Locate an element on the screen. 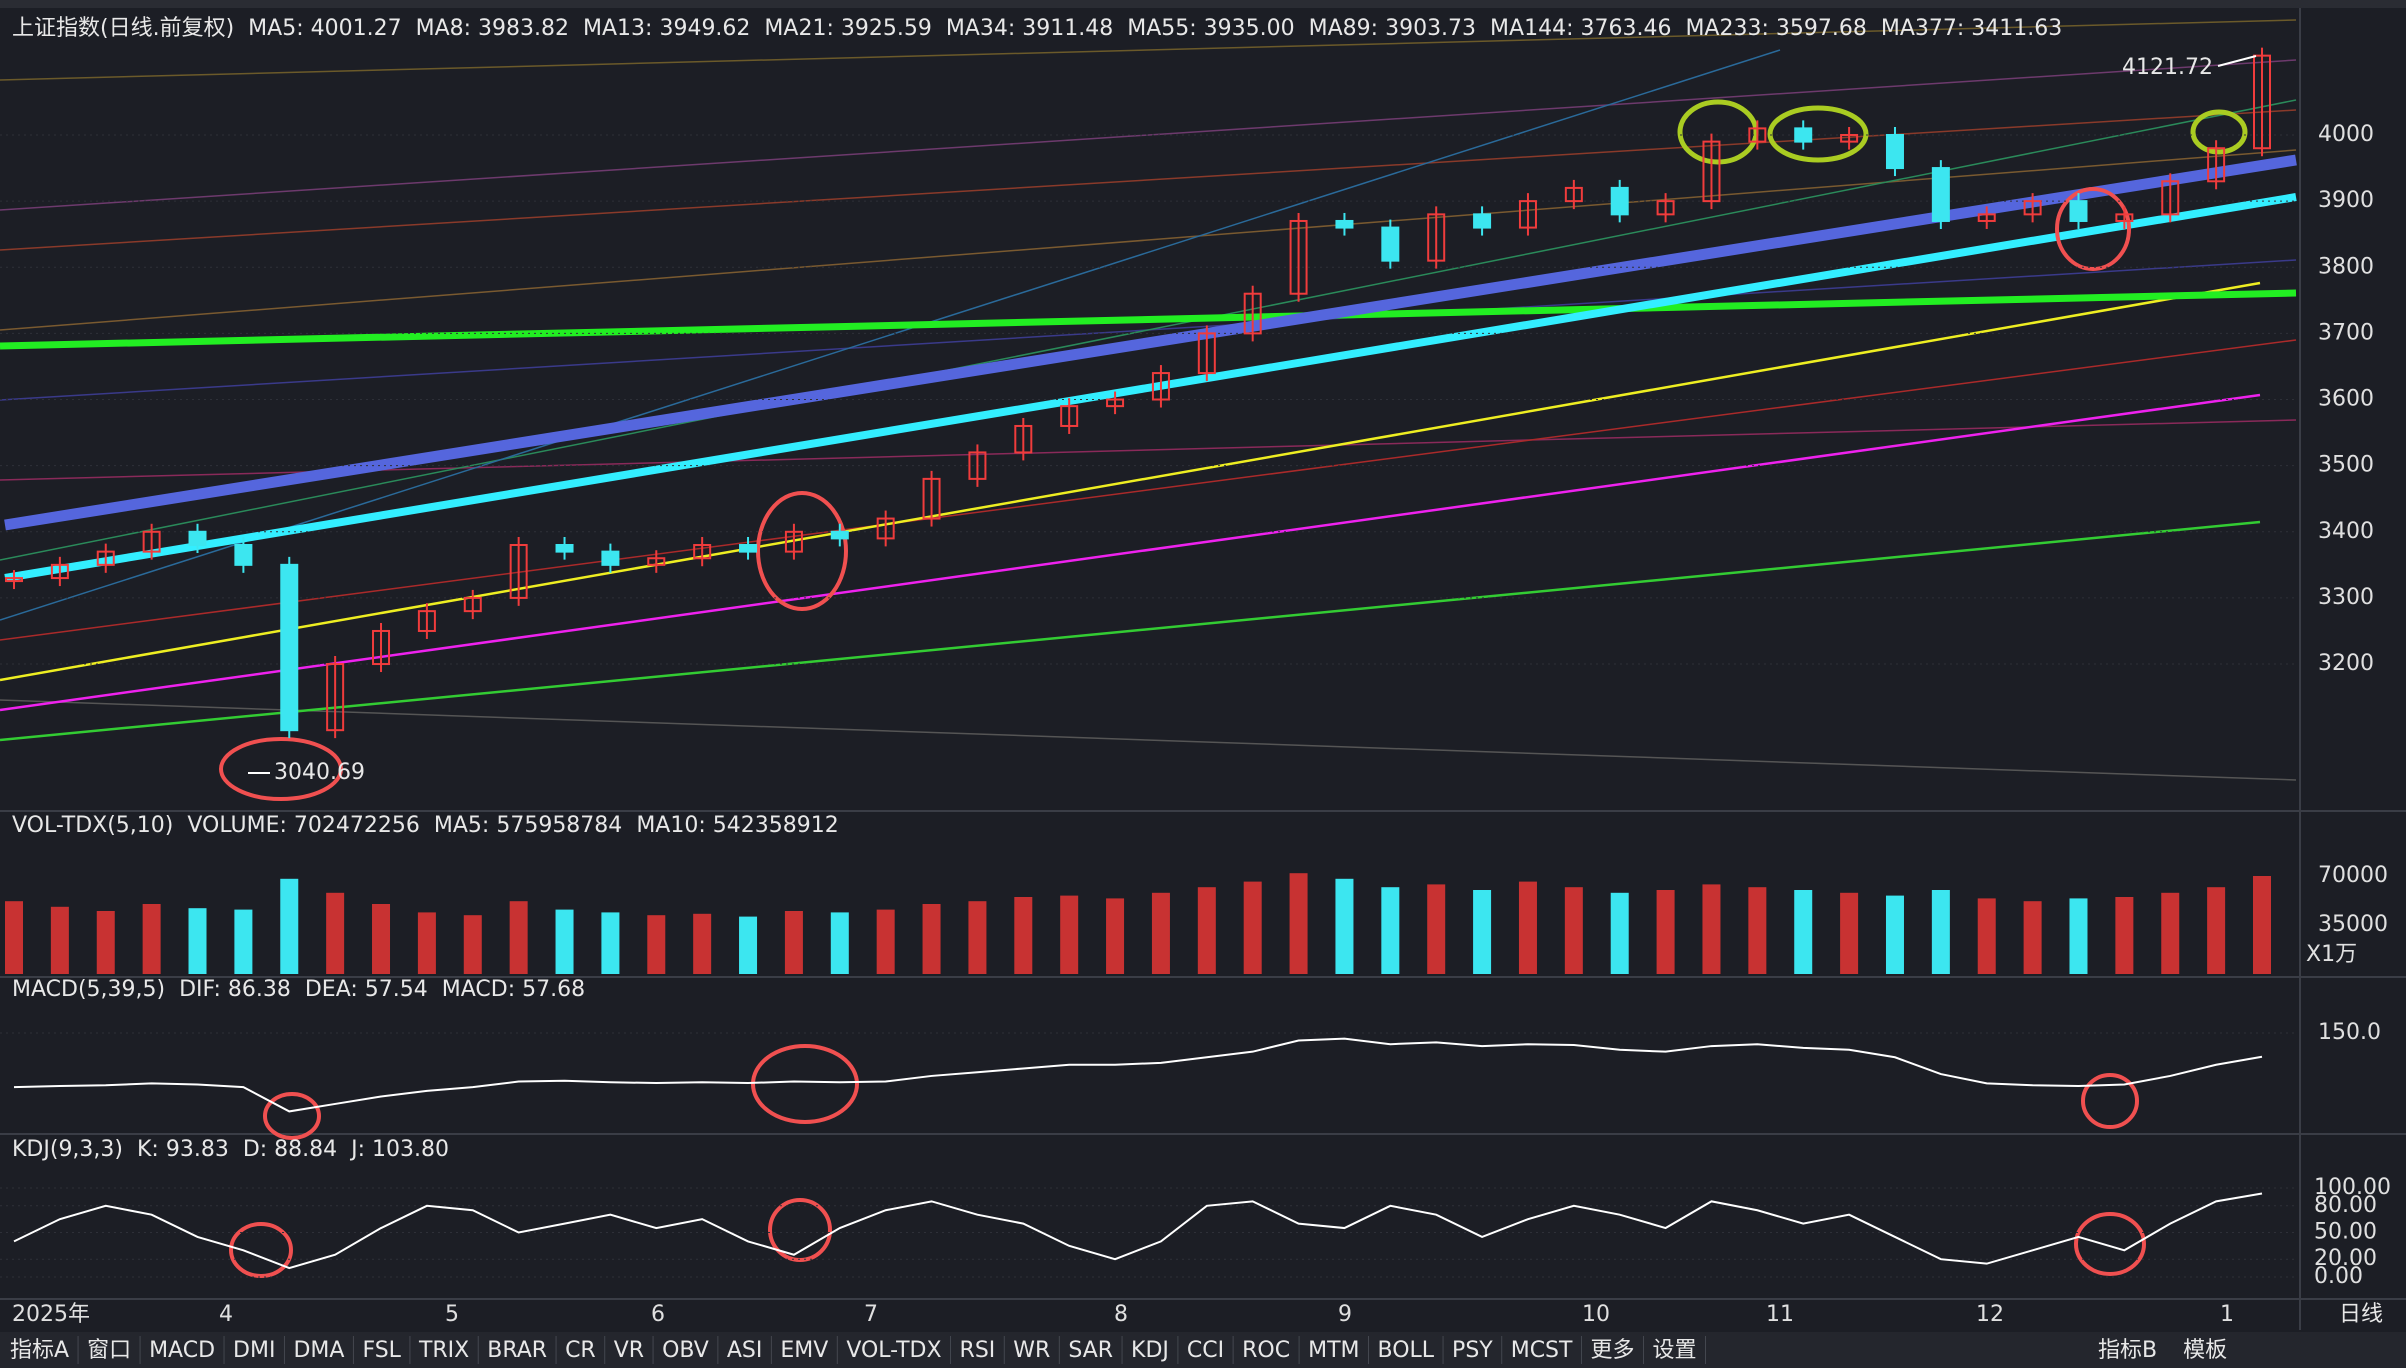 The image size is (2406, 1368). indicator-tab: EMV is located at coordinates (804, 1350).